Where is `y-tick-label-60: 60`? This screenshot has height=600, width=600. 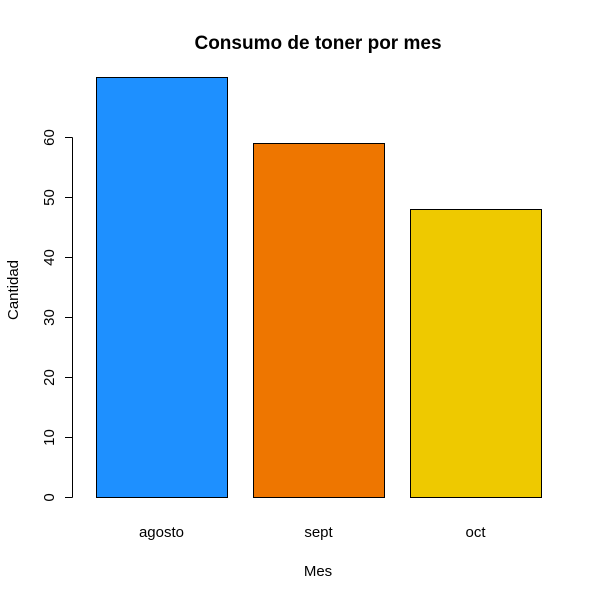 y-tick-label-60: 60 is located at coordinates (49, 137).